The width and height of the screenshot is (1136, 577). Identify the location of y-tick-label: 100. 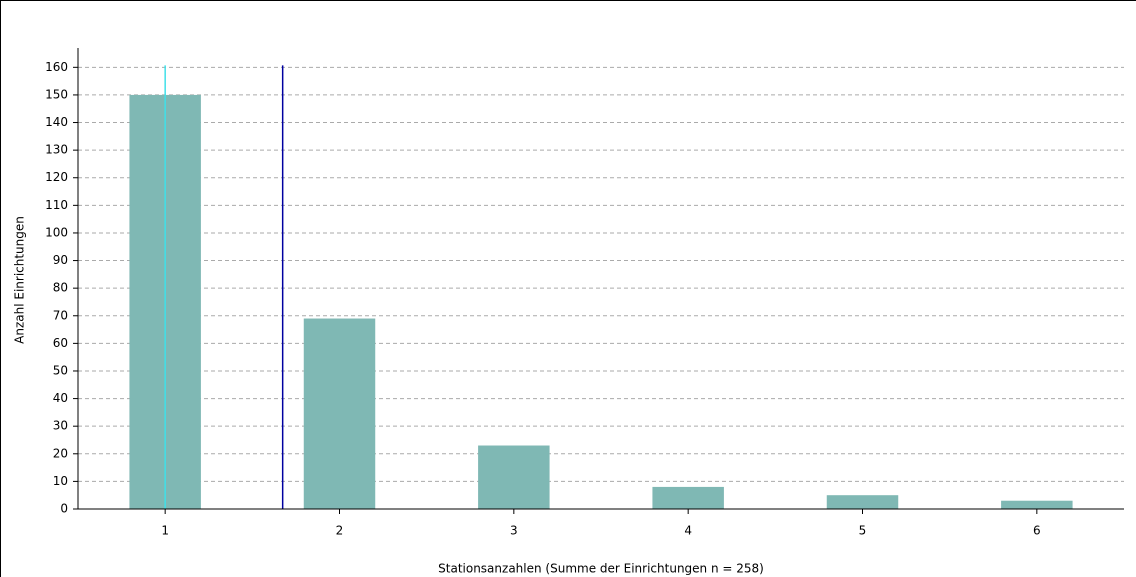
(56, 232).